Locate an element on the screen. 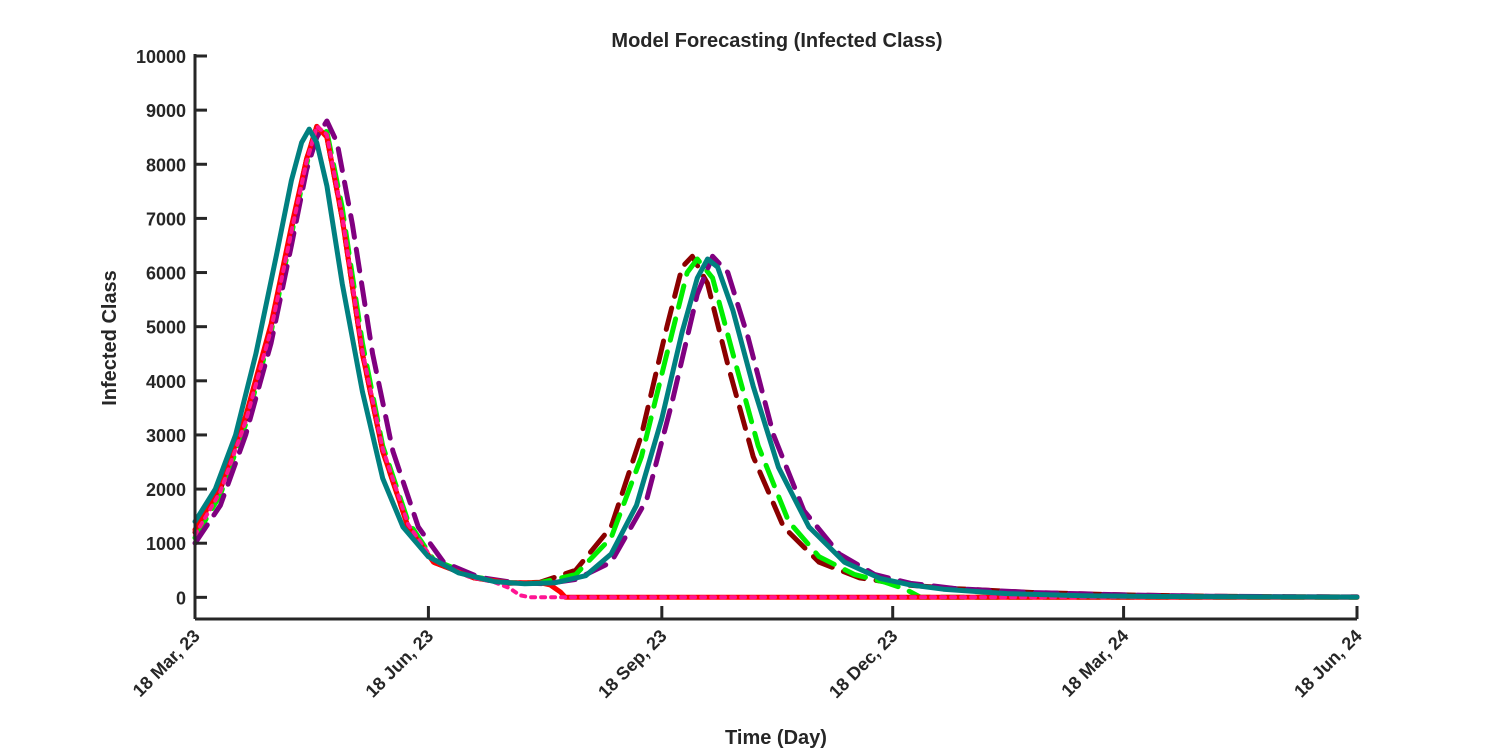  x-tick-label: 18 Mar, 24 is located at coordinates (1094, 663).